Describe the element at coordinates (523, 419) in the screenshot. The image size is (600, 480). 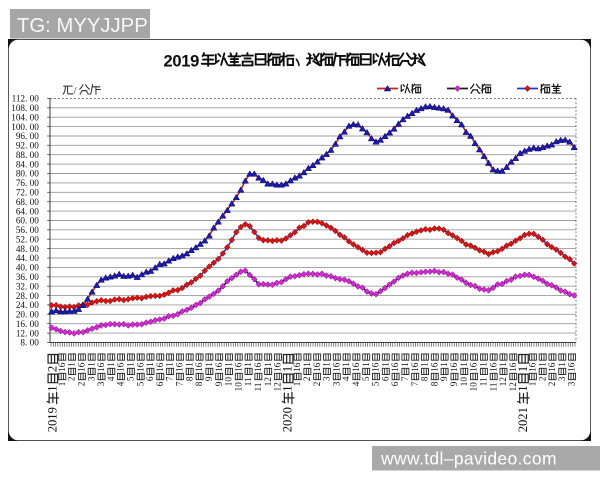
I see `svg-text: 2021` at that location.